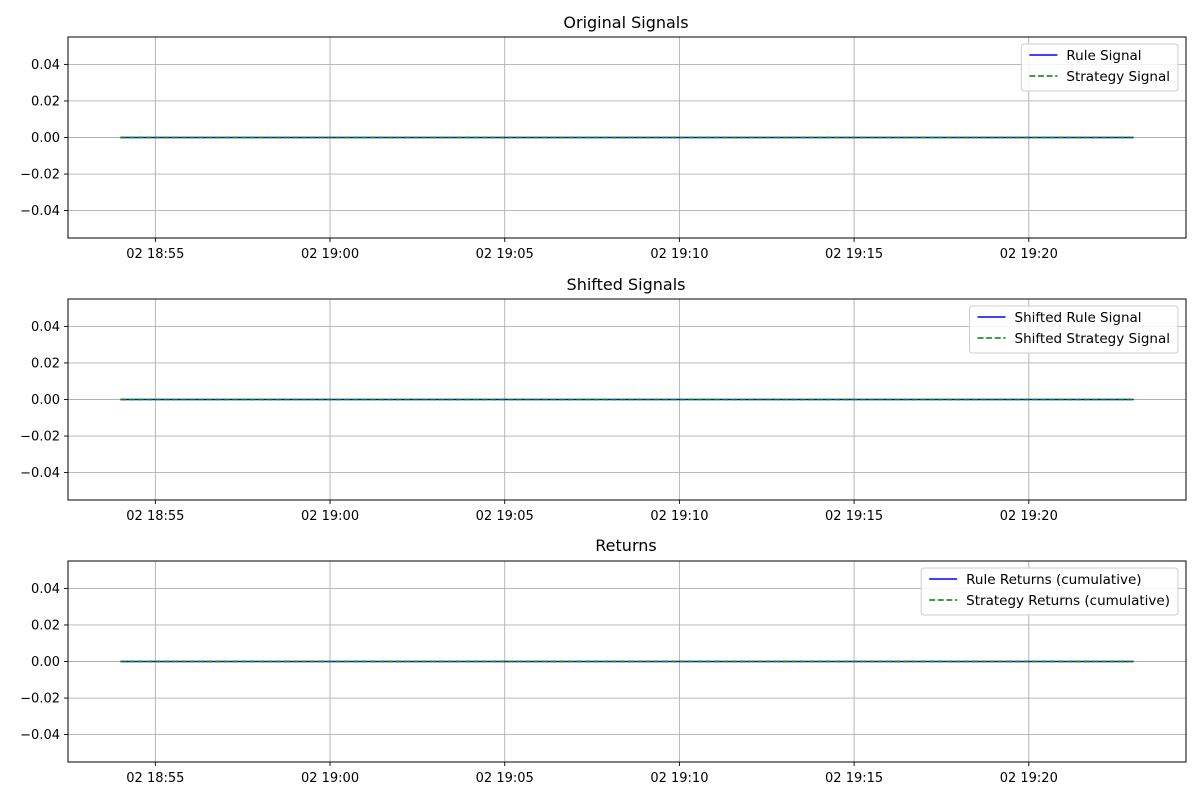 This screenshot has height=800, width=1200. I want to click on legend-label: Shifted Rule Signal, so click(1078, 318).